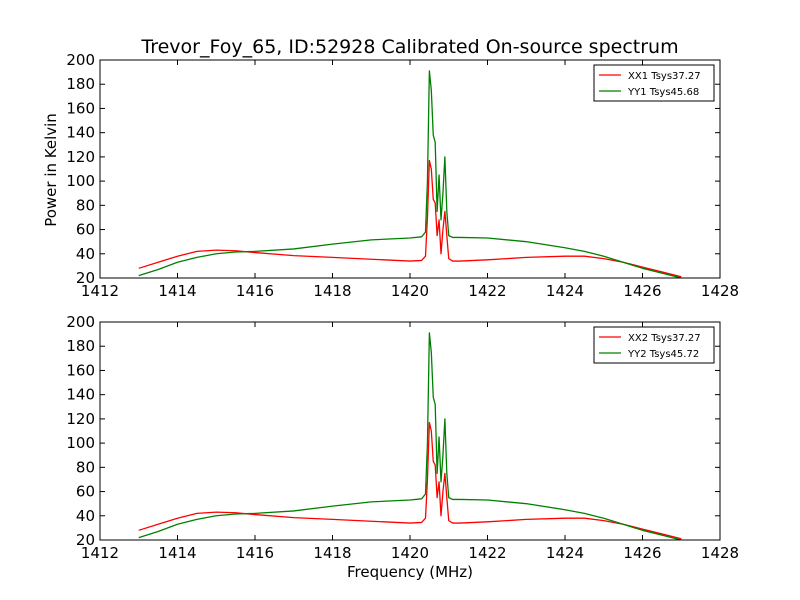 The height and width of the screenshot is (600, 800). What do you see at coordinates (51, 170) in the screenshot?
I see `y-axis-label: Power in Kelvin` at bounding box center [51, 170].